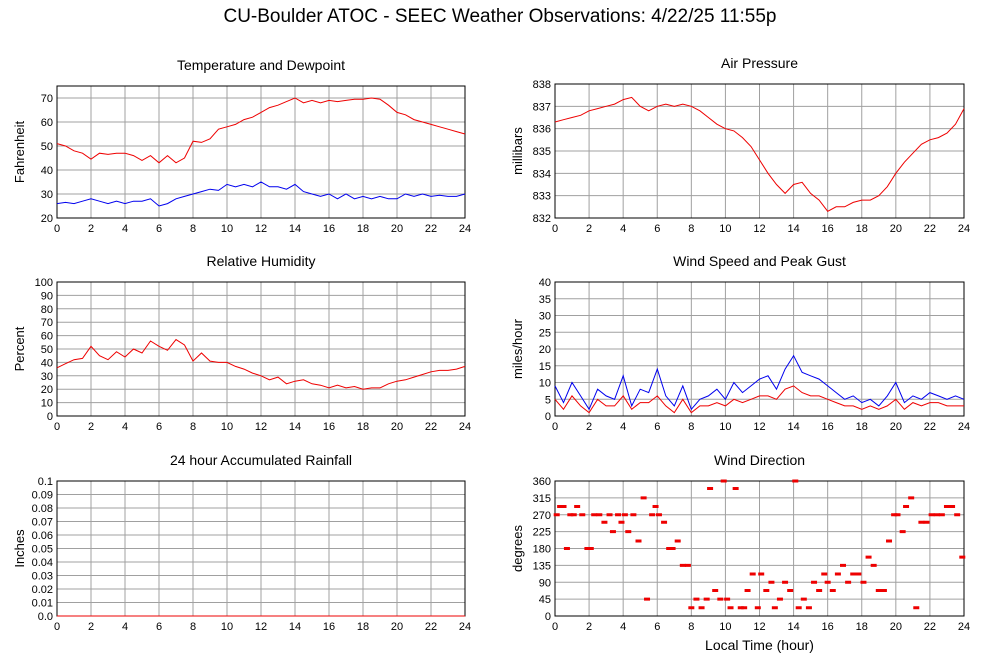  I want to click on y-tick-label: 100, so click(44, 283).